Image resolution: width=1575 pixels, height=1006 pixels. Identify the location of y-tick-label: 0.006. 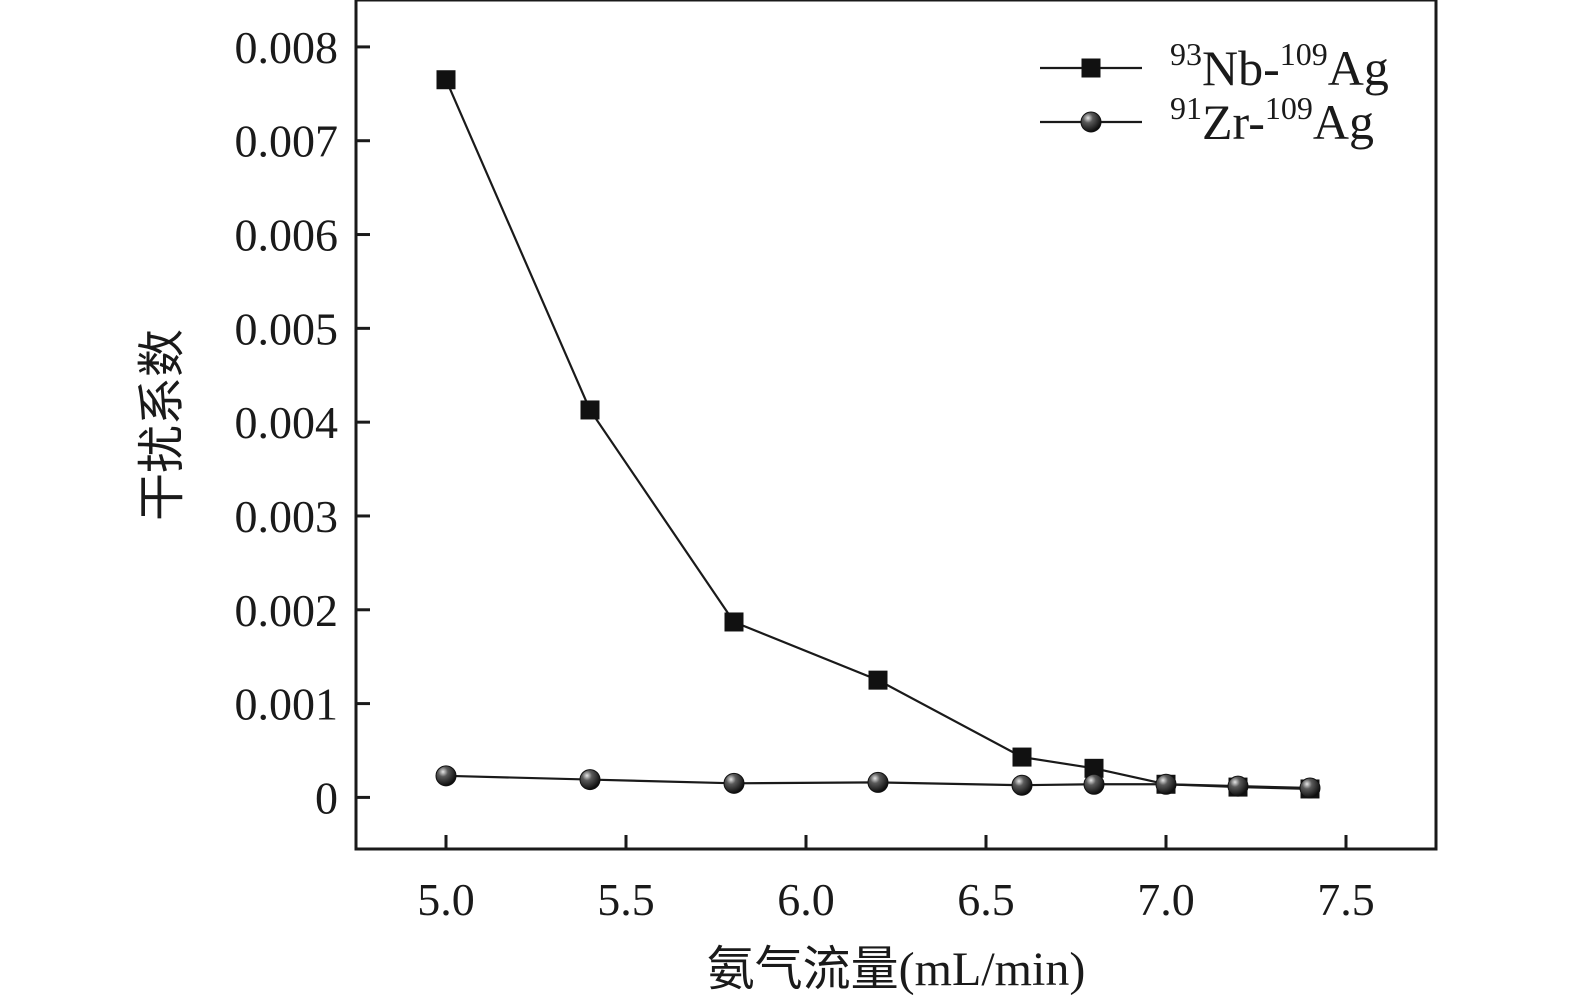
(287, 235).